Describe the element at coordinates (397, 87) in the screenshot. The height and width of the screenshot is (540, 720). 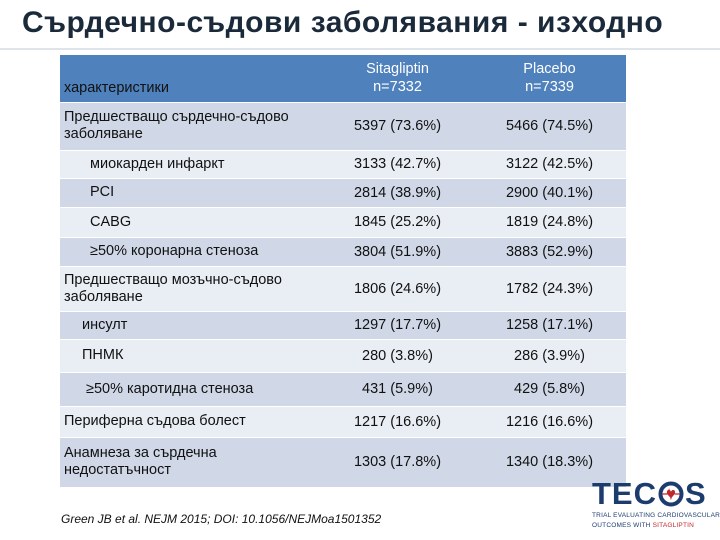
I see `sitagliptin-n: n=7332` at that location.